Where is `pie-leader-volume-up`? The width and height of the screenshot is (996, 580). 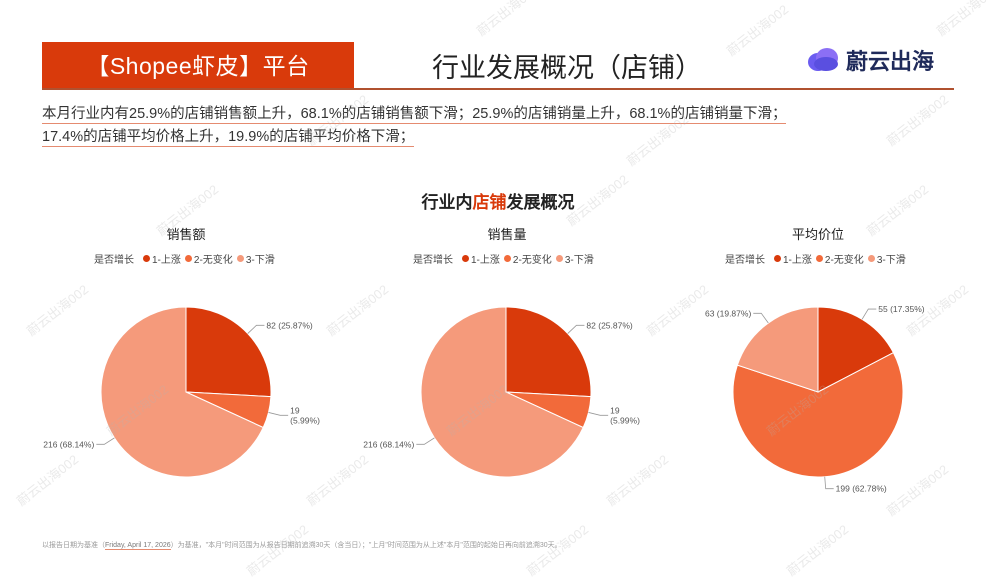
pie-leader-volume-up is located at coordinates (576, 329).